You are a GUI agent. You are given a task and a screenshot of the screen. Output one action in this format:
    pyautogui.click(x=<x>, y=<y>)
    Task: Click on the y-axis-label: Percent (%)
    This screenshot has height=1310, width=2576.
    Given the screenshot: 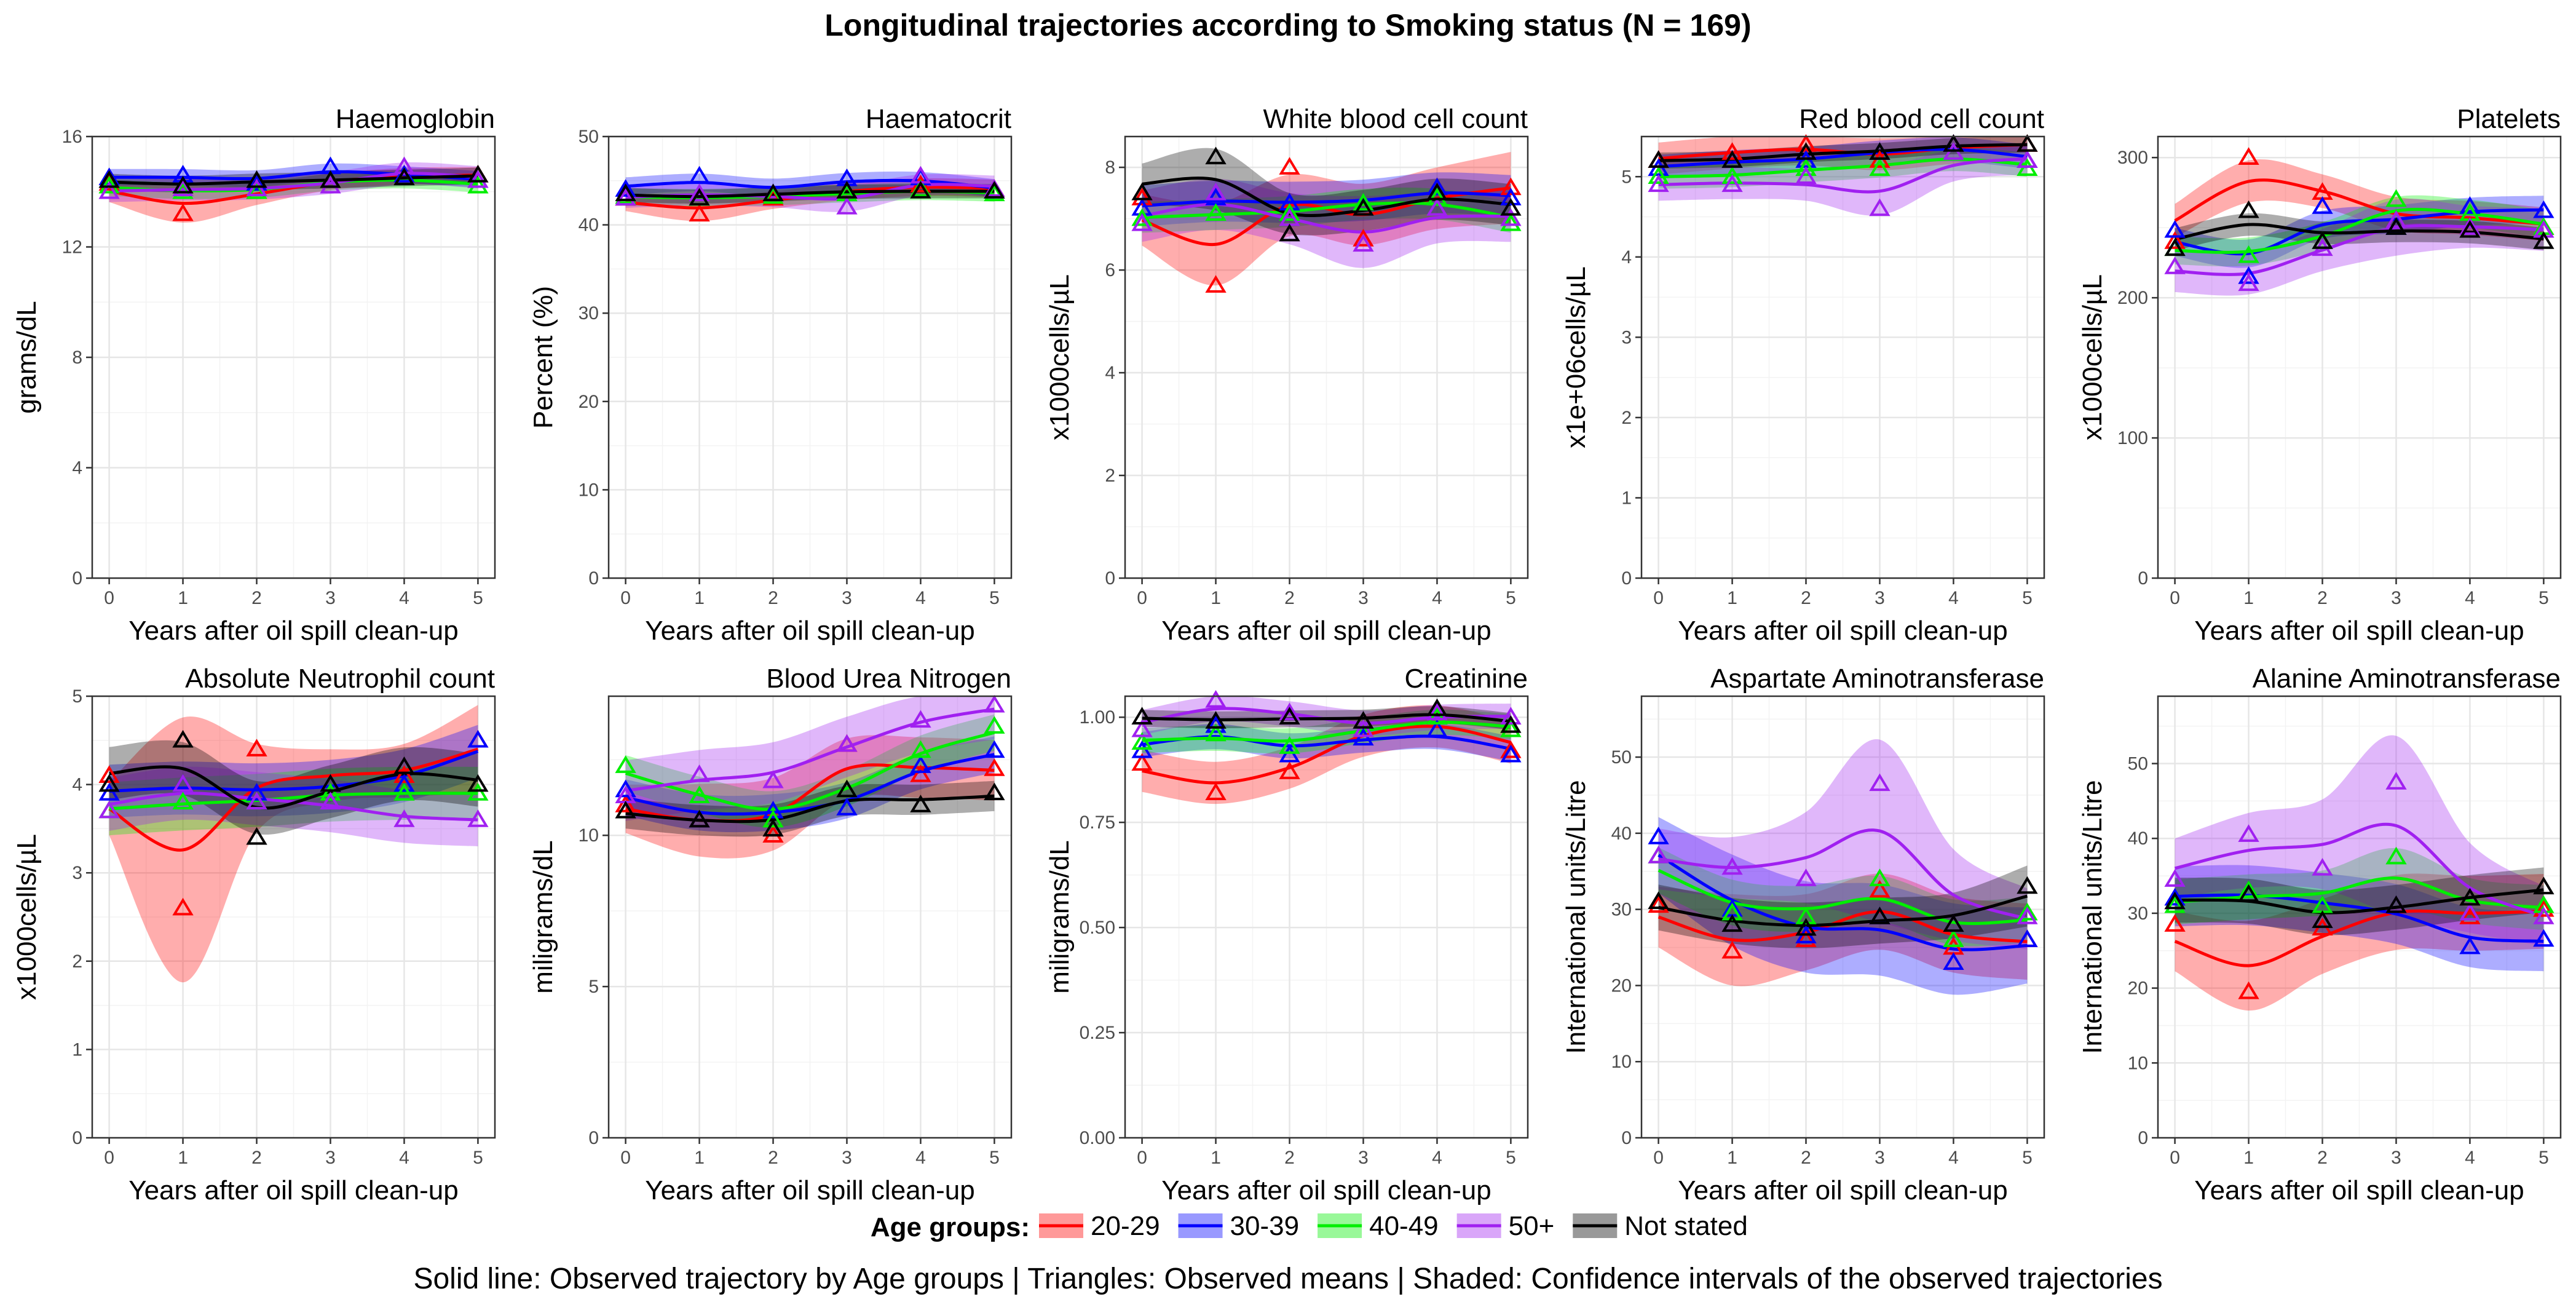 What is the action you would take?
    pyautogui.click(x=543, y=357)
    